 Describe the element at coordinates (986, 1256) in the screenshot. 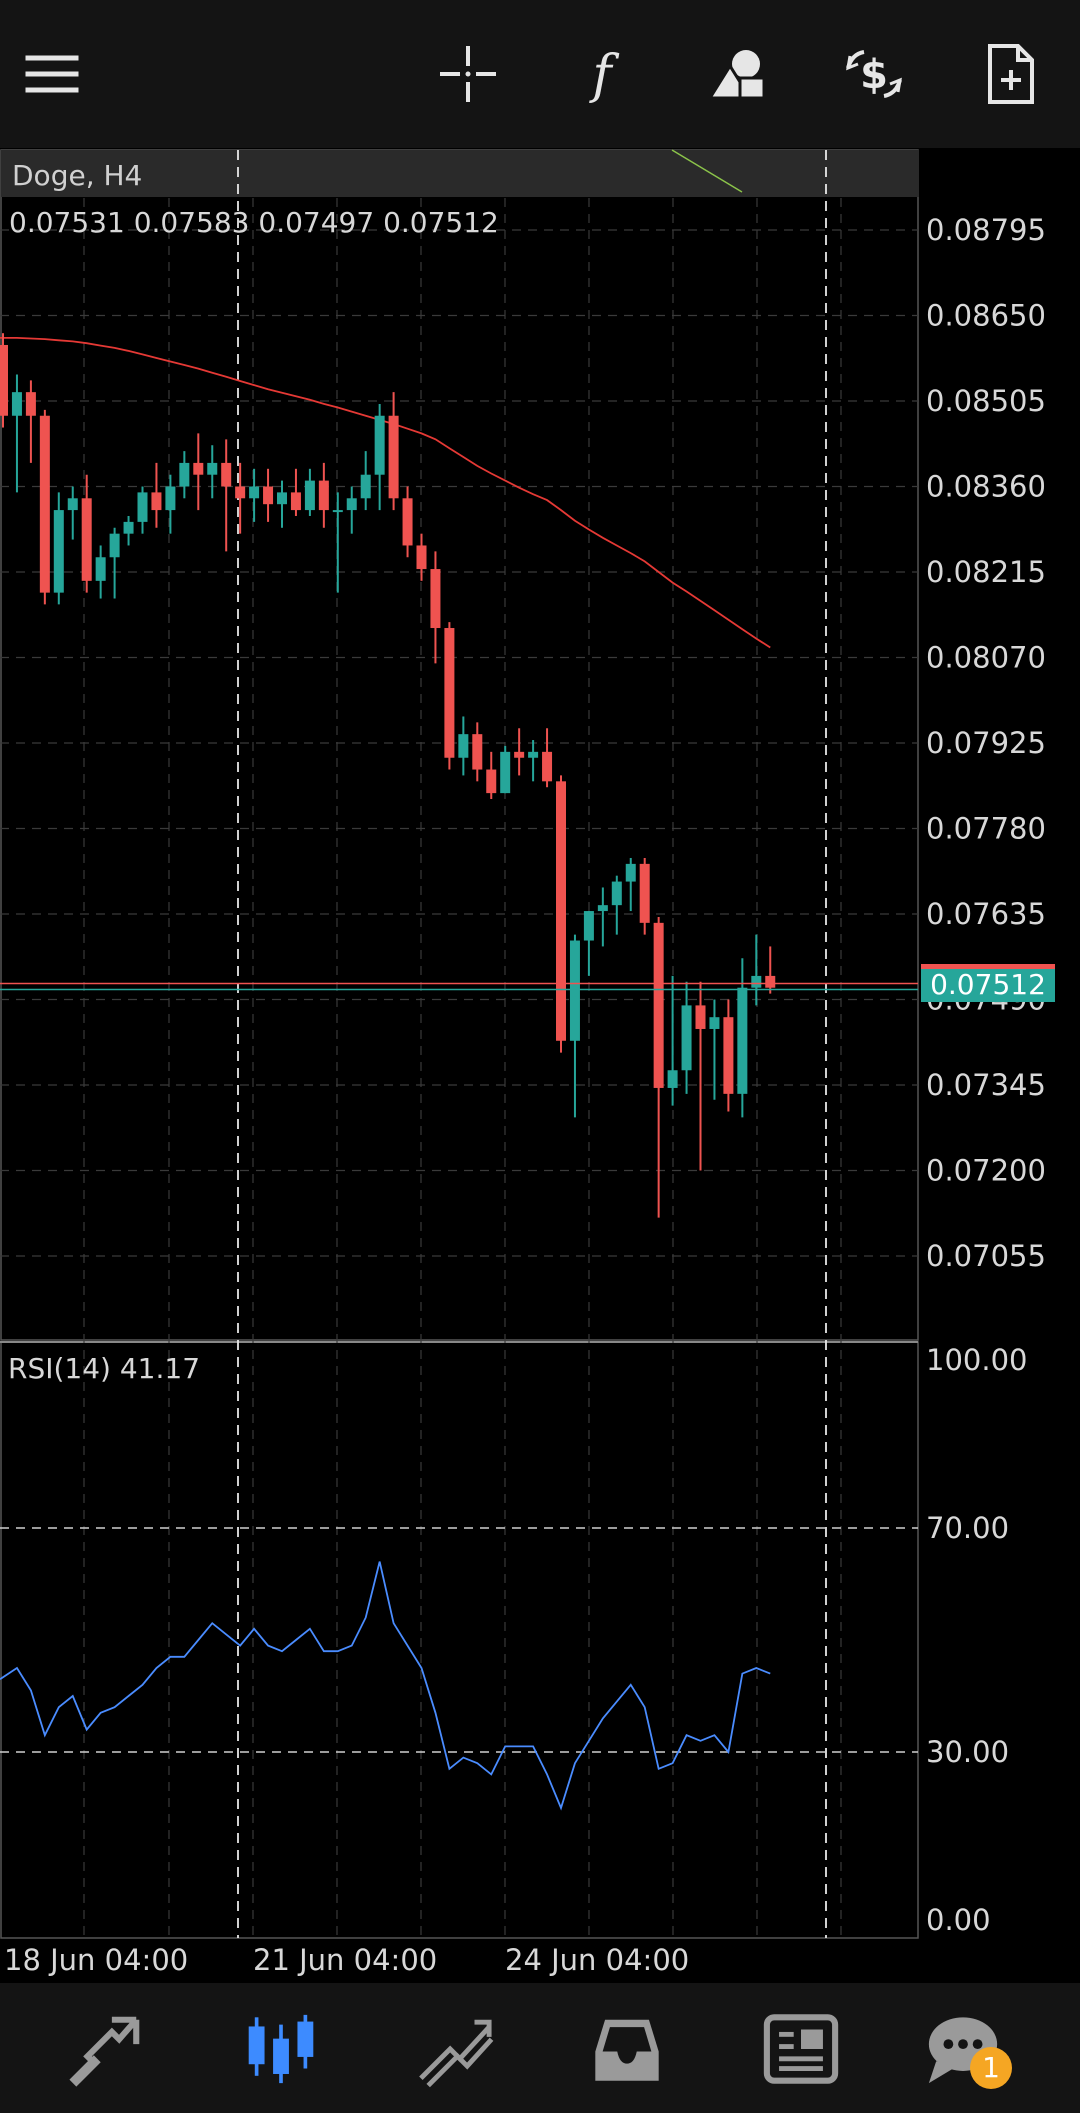

I see `price-tick-label: 0.07055` at that location.